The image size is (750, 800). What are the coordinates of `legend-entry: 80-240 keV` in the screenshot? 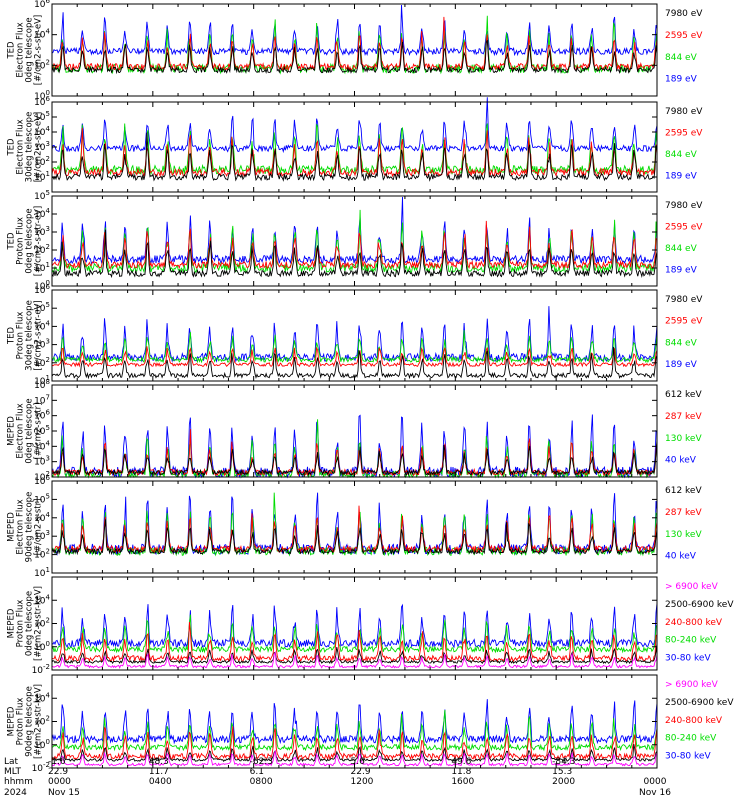 It's located at (691, 739).